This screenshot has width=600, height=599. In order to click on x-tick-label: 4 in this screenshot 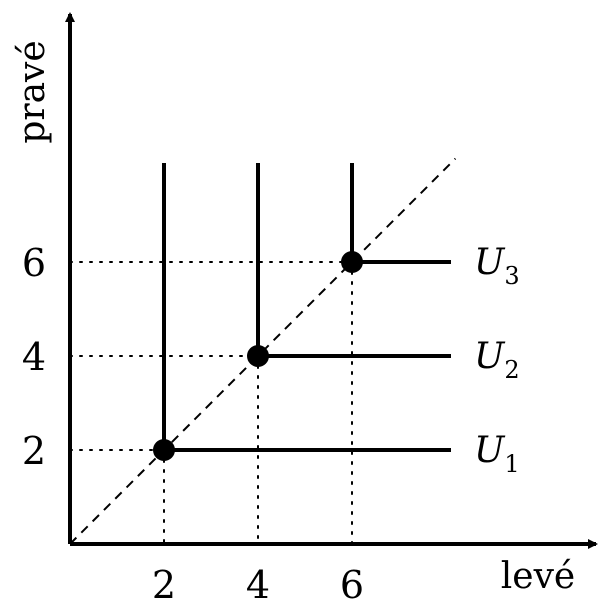, I will do `click(258, 581)`.